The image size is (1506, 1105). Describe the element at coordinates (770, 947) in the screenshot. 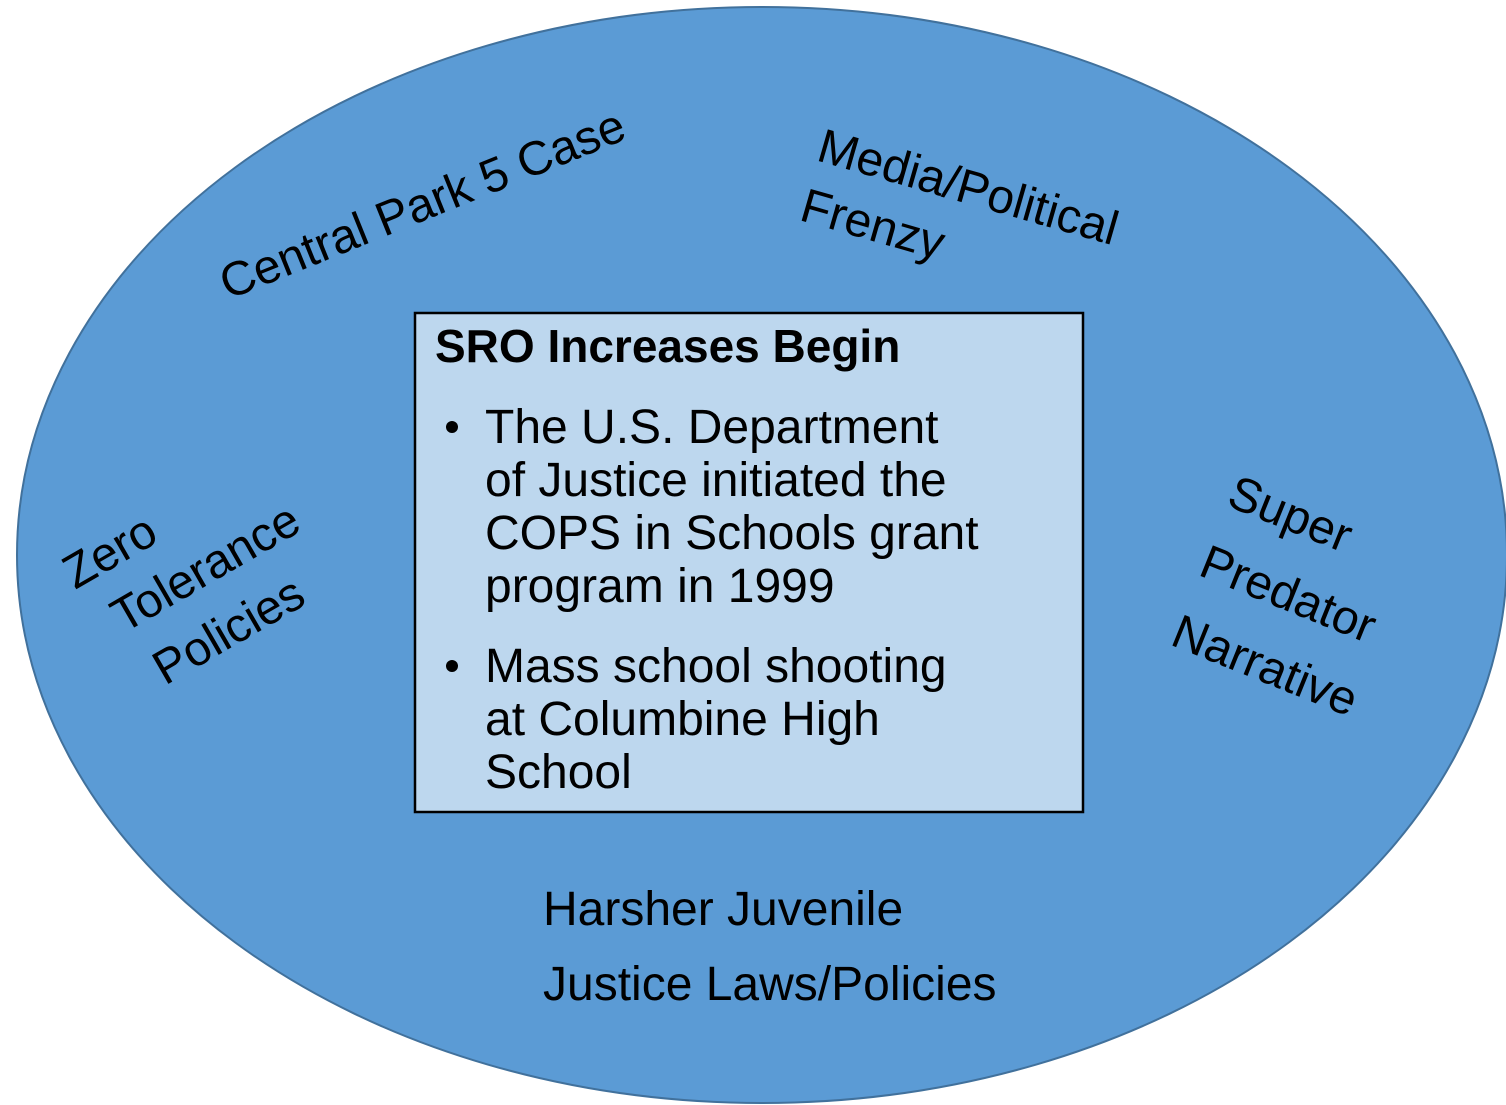

I see `factor-label: Harsher Juvenile Justice Laws/Policies` at that location.